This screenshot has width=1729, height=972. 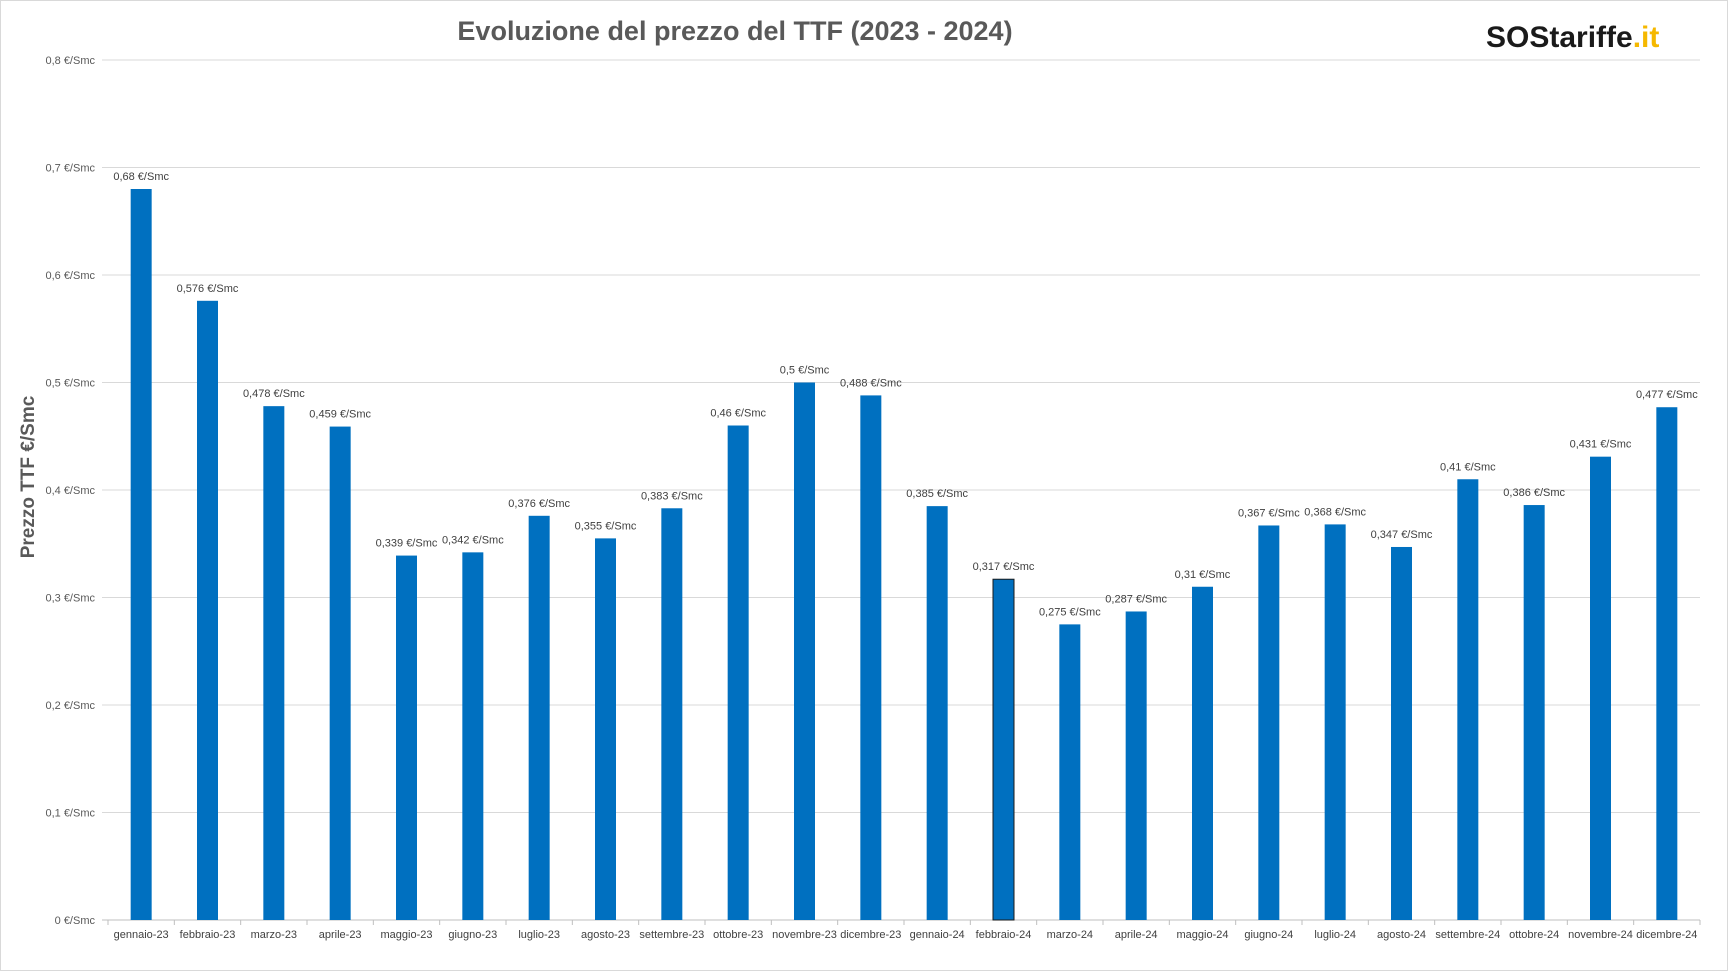 What do you see at coordinates (804, 935) in the screenshot?
I see `x-tick-label: novembre-23` at bounding box center [804, 935].